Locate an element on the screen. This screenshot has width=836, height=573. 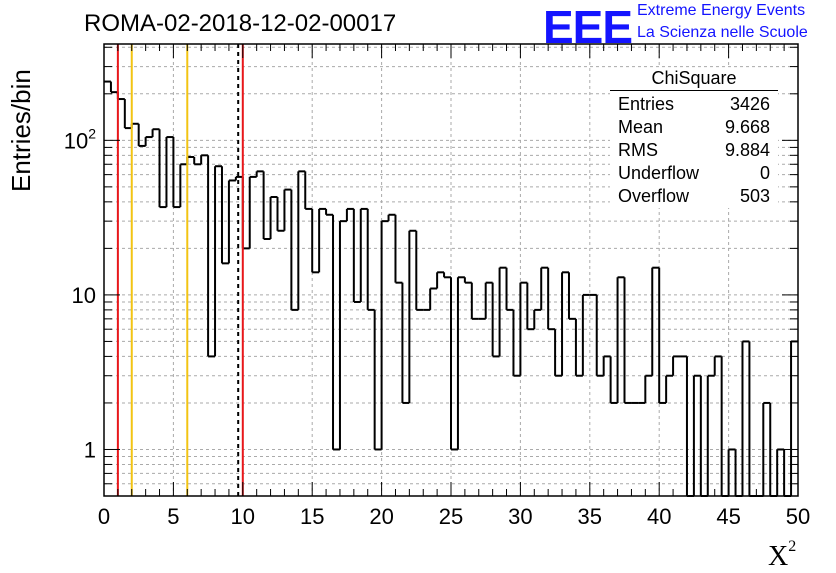
x-tick-label: 35 is located at coordinates (590, 516).